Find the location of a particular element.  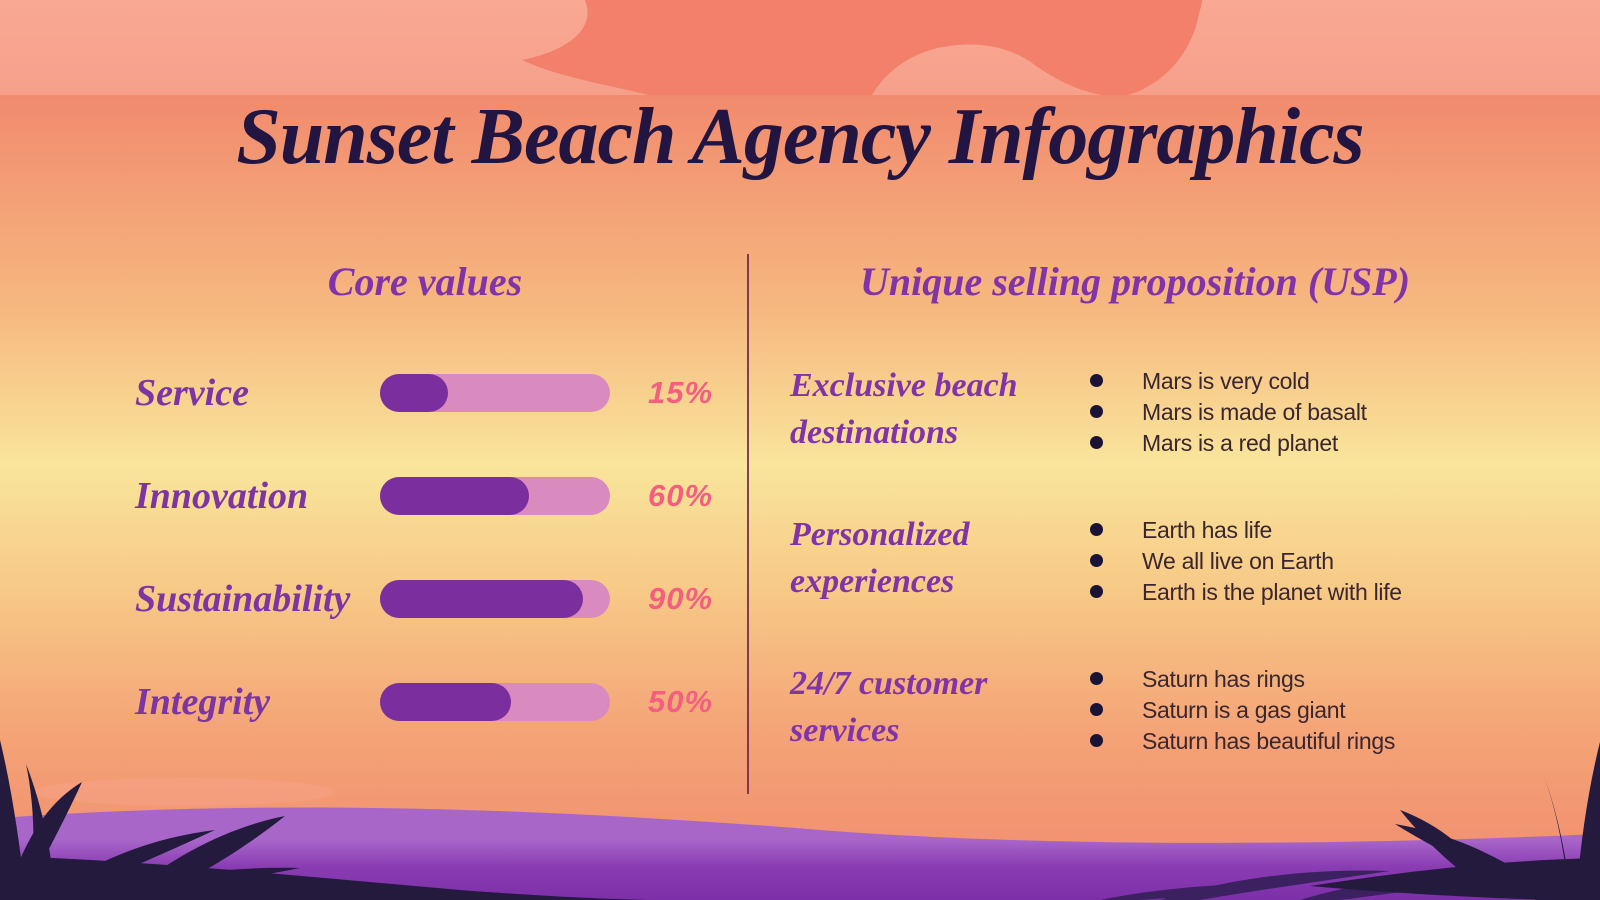

grass-silhouette-left is located at coordinates (325, 820).